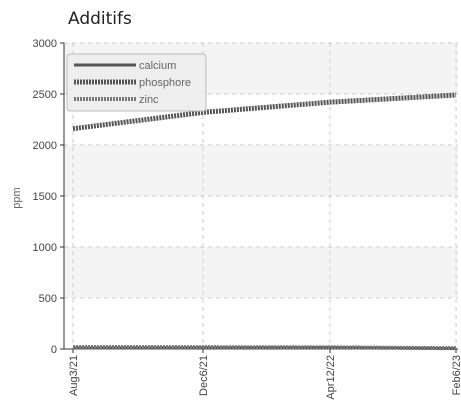 The image size is (461, 406). Describe the element at coordinates (45, 248) in the screenshot. I see `y-tick-label: 1000` at that location.